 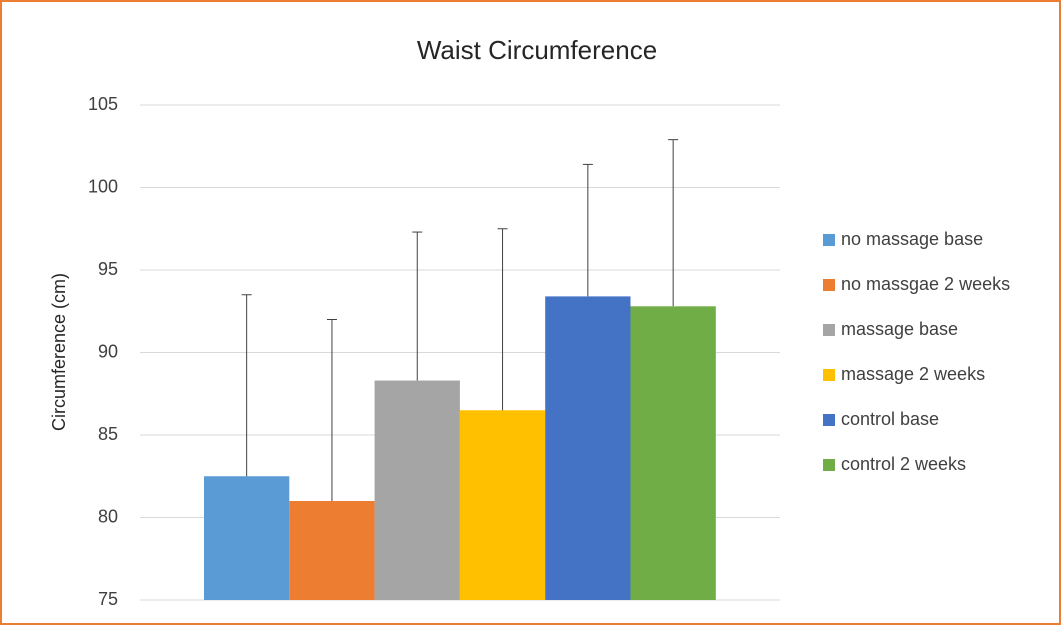 I want to click on y-tick-label: 75, so click(x=108, y=599).